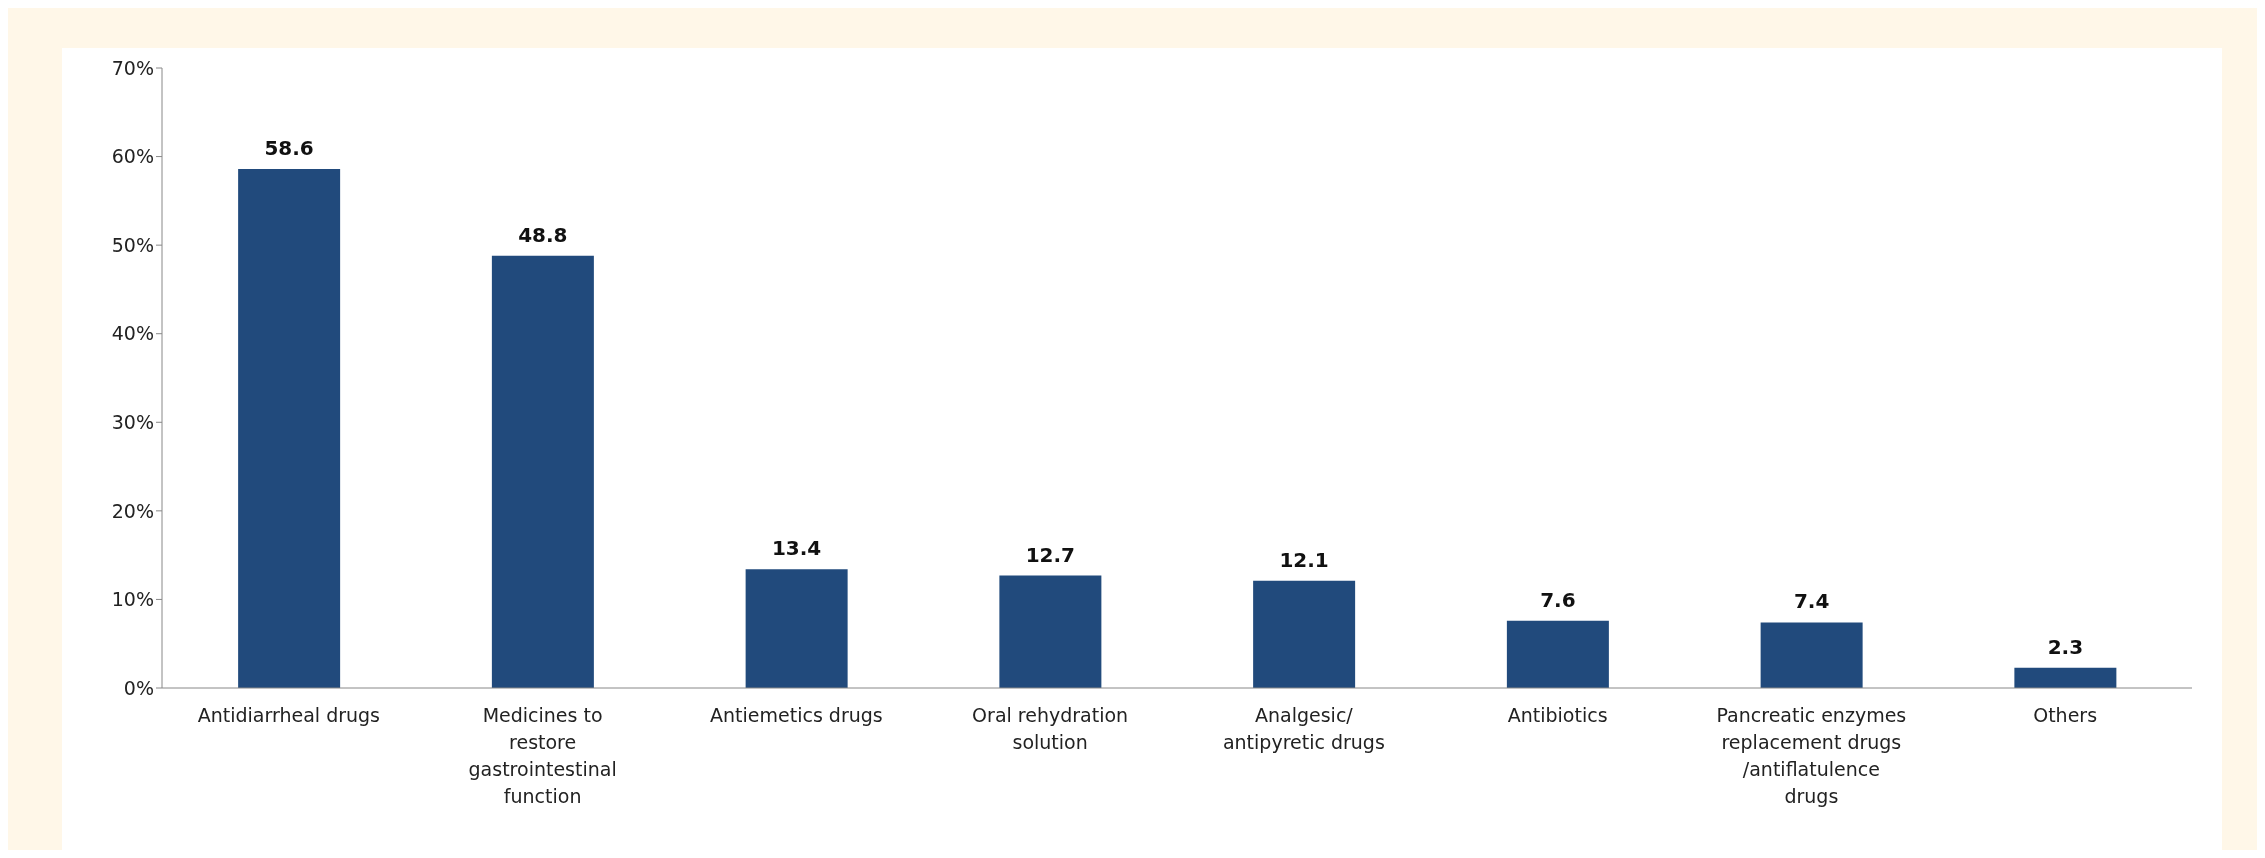 The height and width of the screenshot is (858, 2265). Describe the element at coordinates (132, 510) in the screenshot. I see `y-tick-label: 20%` at that location.